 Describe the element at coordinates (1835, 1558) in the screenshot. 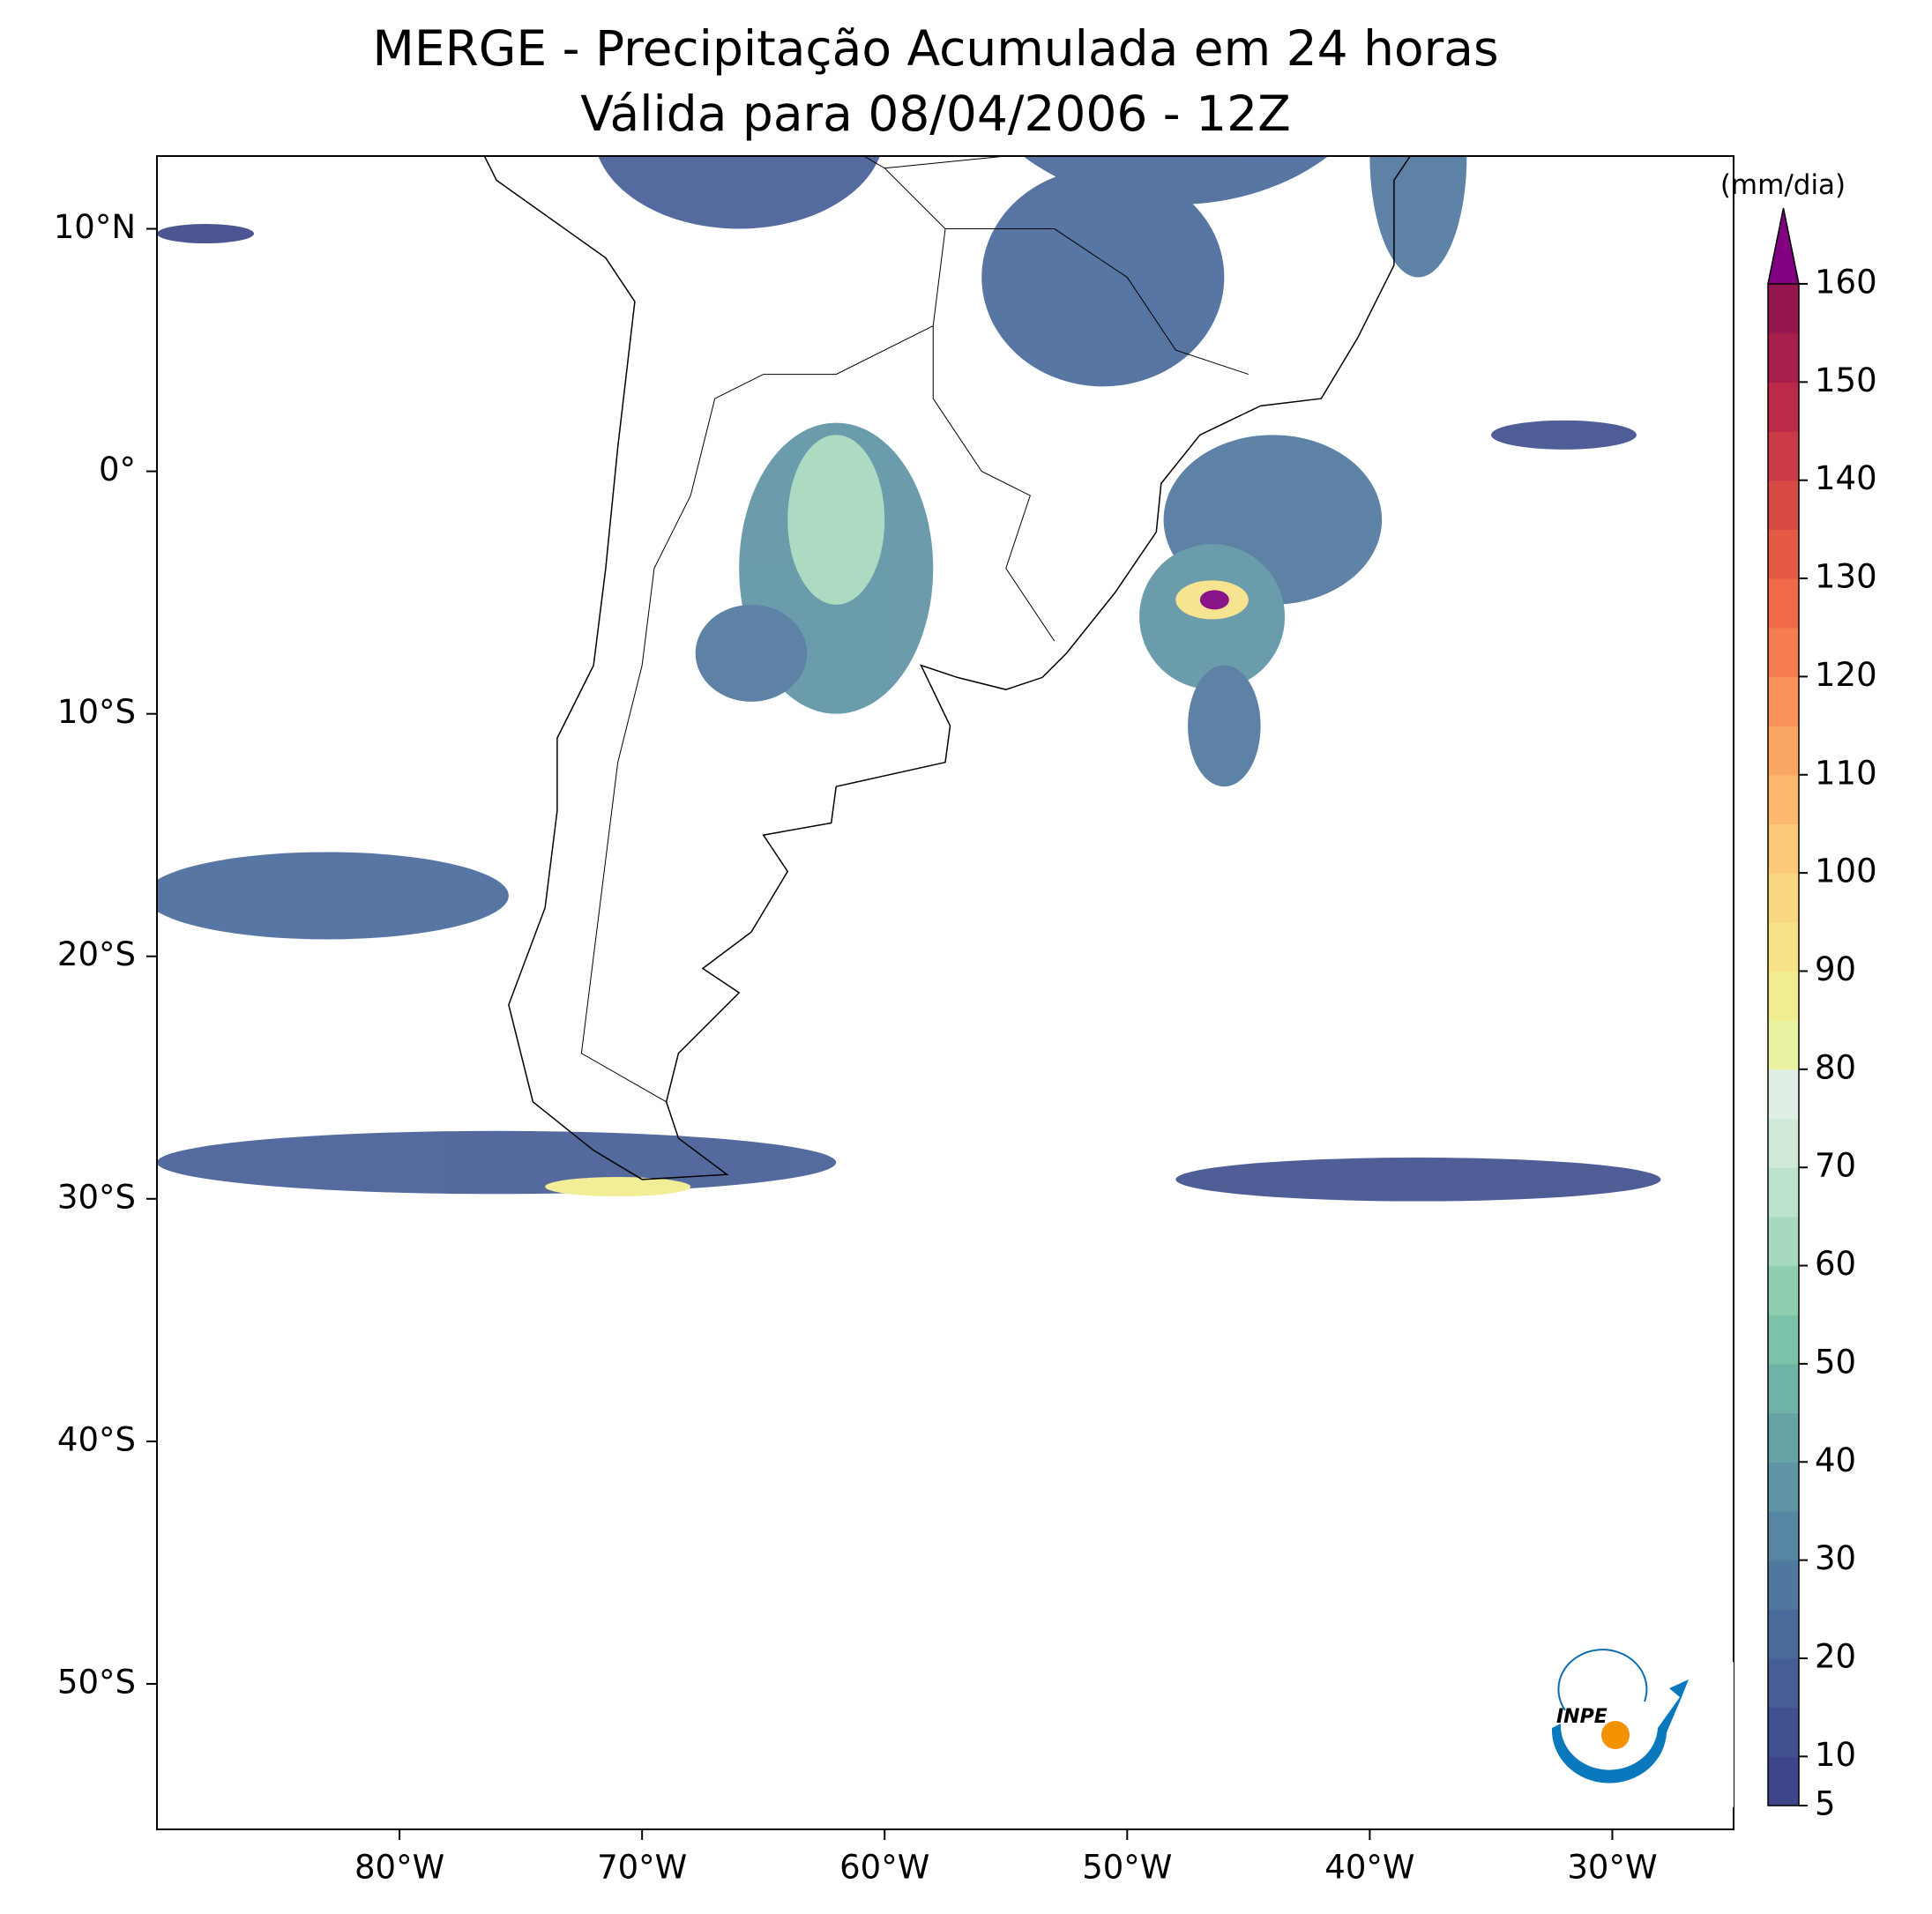

I see `colorbar-tick-label: 30` at that location.